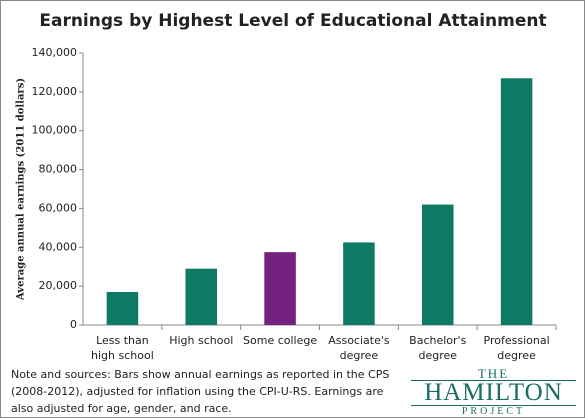 This screenshot has height=418, width=585. I want to click on x-tick-label: High school, so click(201, 340).